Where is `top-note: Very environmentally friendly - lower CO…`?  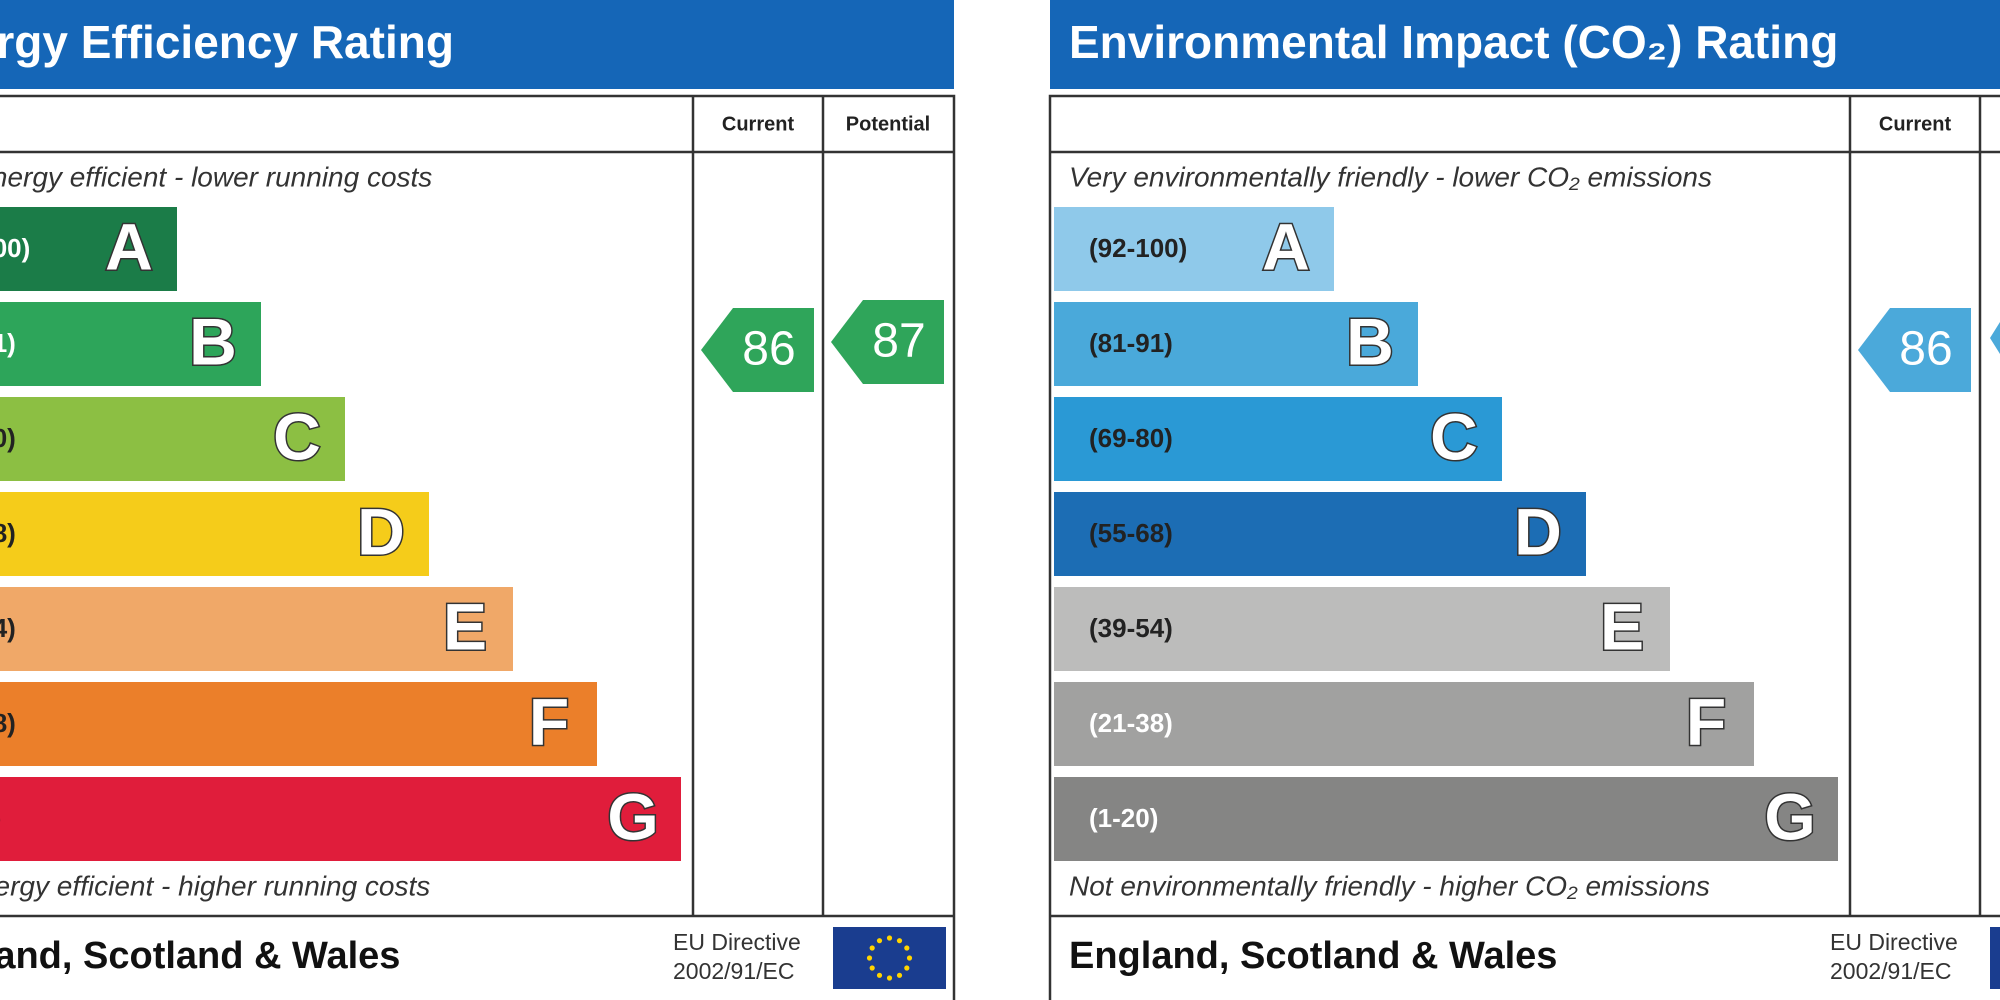 top-note: Very environmentally friendly - lower CO… is located at coordinates (1390, 176).